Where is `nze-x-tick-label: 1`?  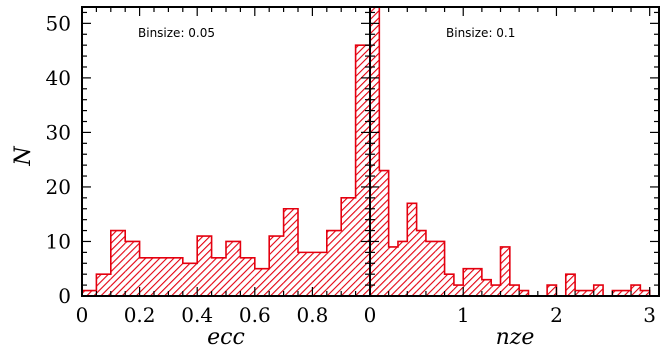 nze-x-tick-label: 1 is located at coordinates (463, 315).